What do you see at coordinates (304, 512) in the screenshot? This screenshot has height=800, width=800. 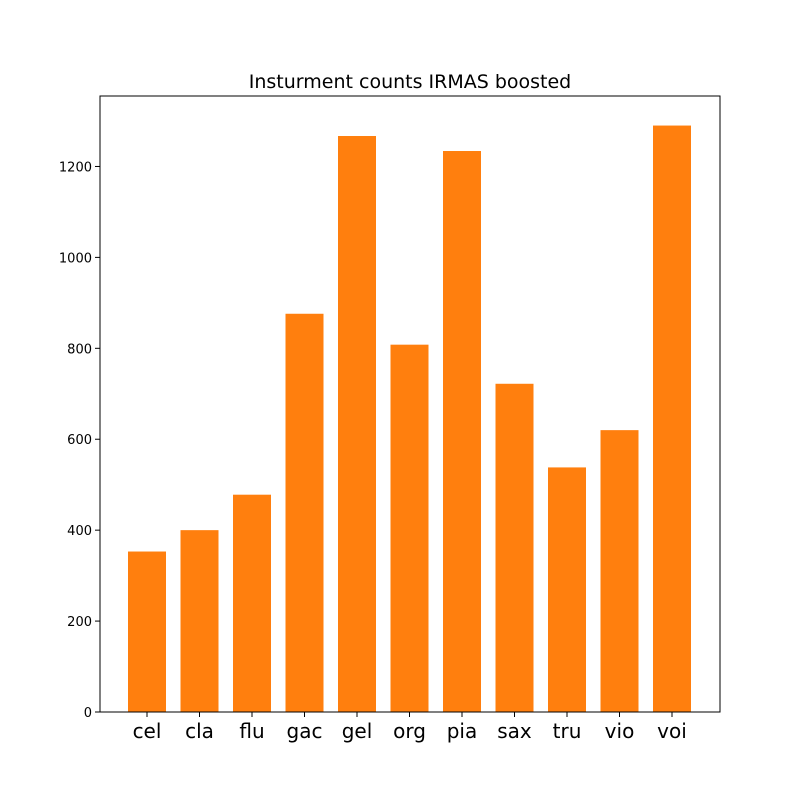 I see `bar-gac` at bounding box center [304, 512].